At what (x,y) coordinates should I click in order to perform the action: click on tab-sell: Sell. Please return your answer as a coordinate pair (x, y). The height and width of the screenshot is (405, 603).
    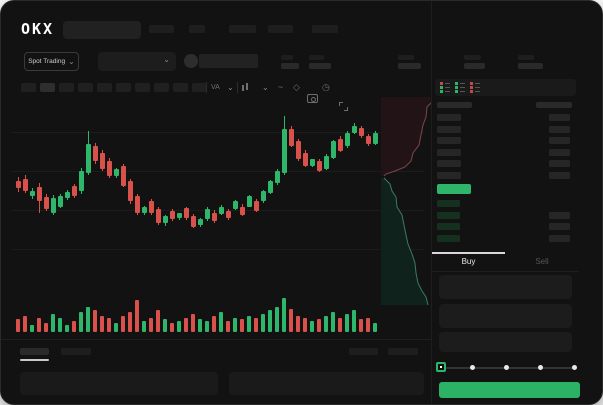
    Looking at the image, I should click on (542, 261).